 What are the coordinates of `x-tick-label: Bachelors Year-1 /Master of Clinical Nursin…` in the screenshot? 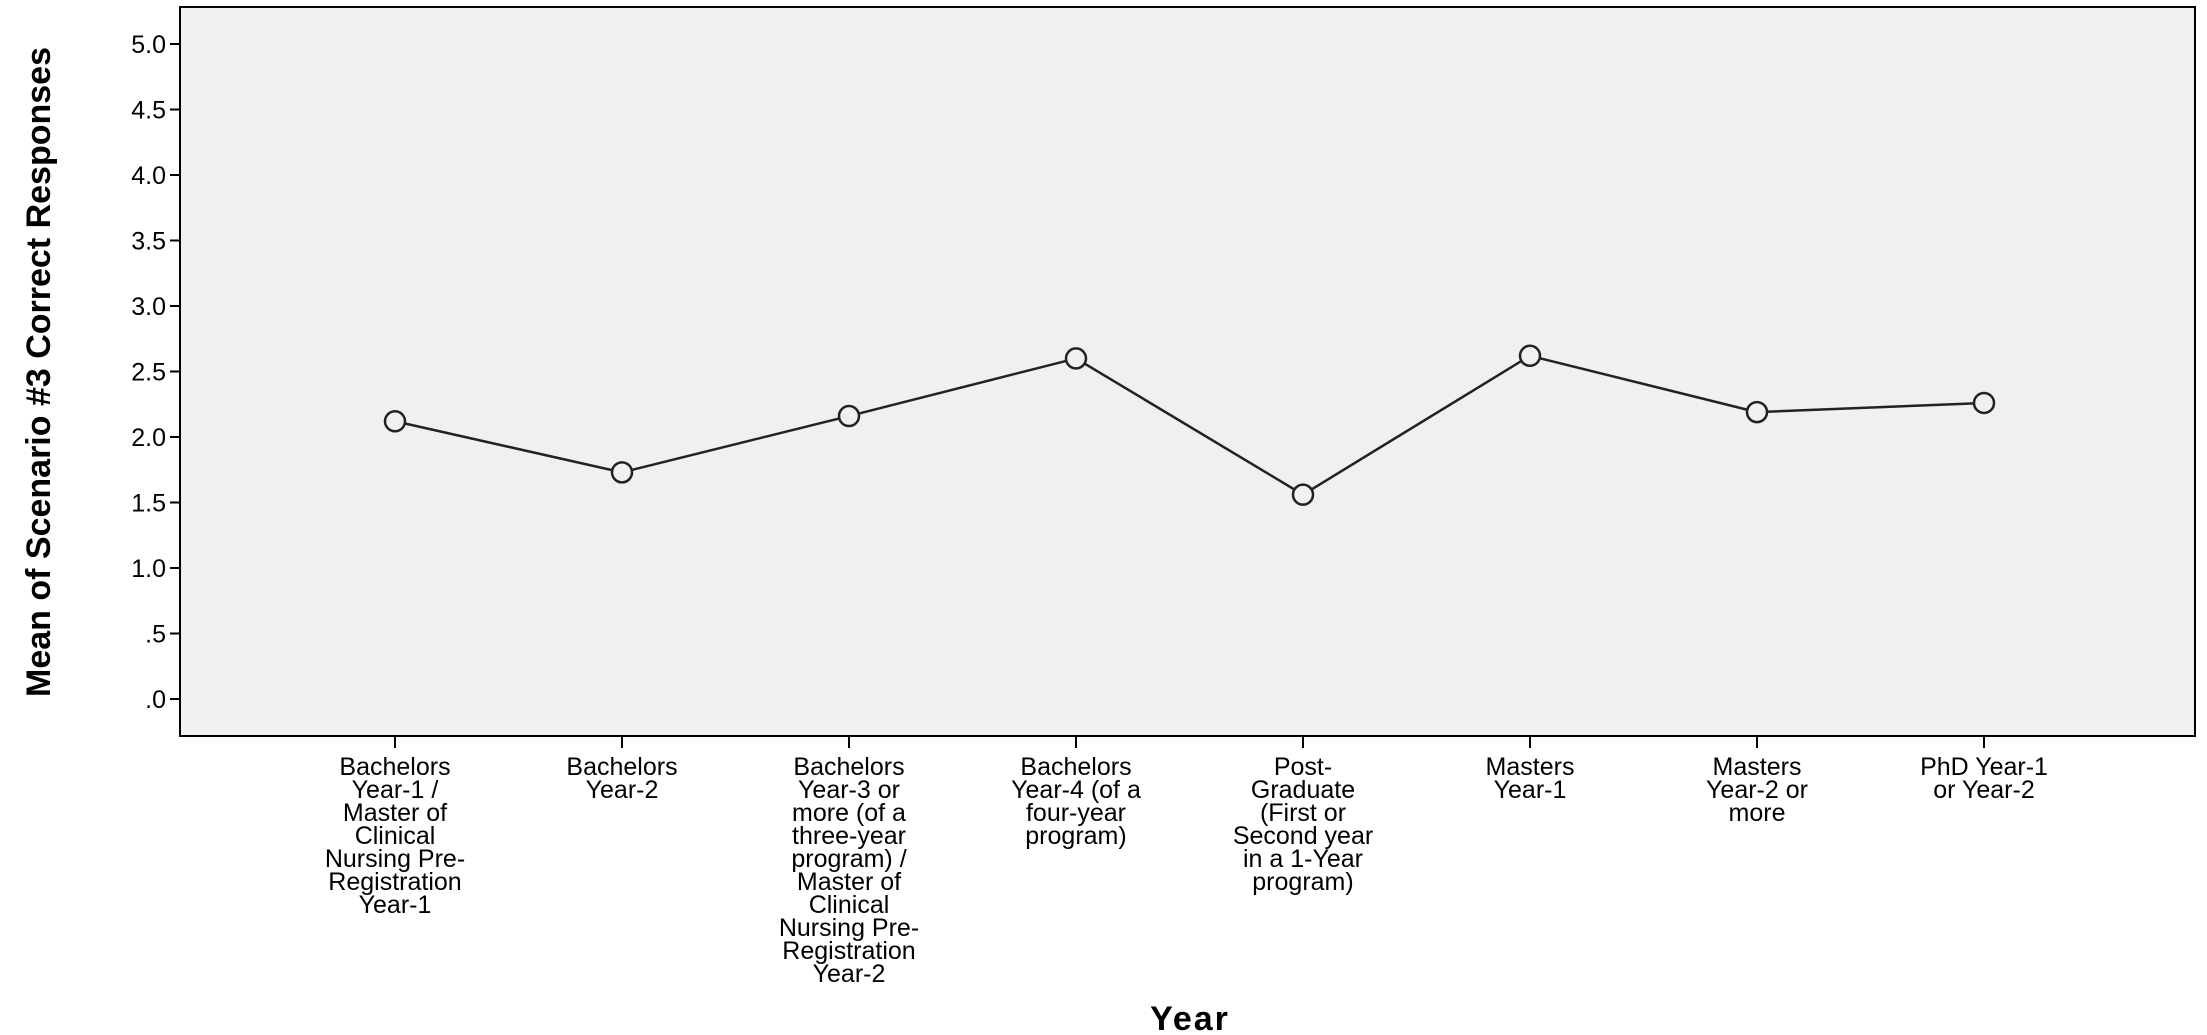 It's located at (395, 836).